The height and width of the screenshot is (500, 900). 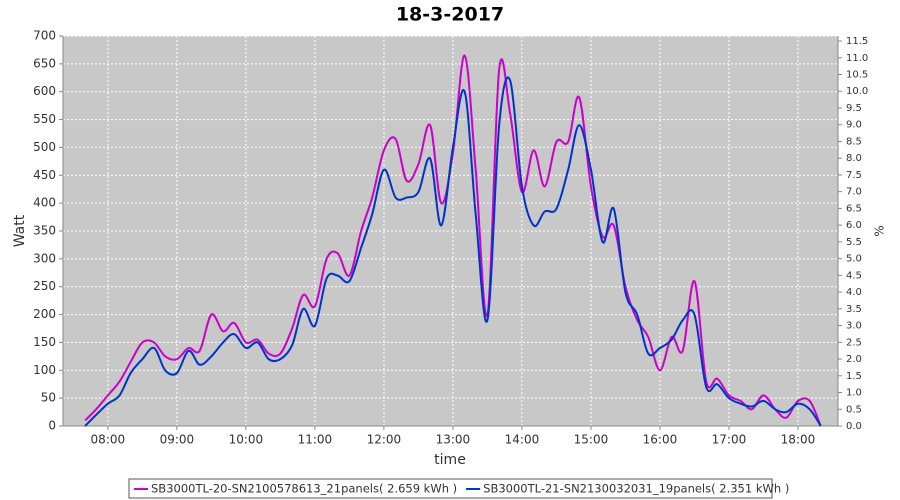 I want to click on x-tick-label: 17:00, so click(x=729, y=440).